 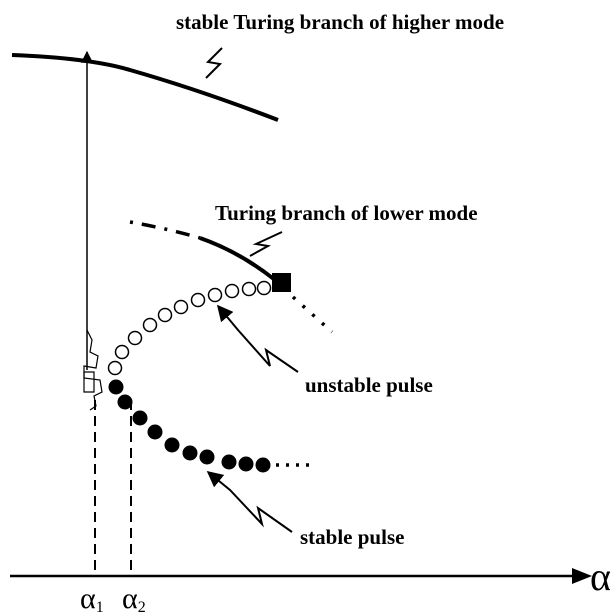 What do you see at coordinates (92, 597) in the screenshot?
I see `alpha1-label: α1` at bounding box center [92, 597].